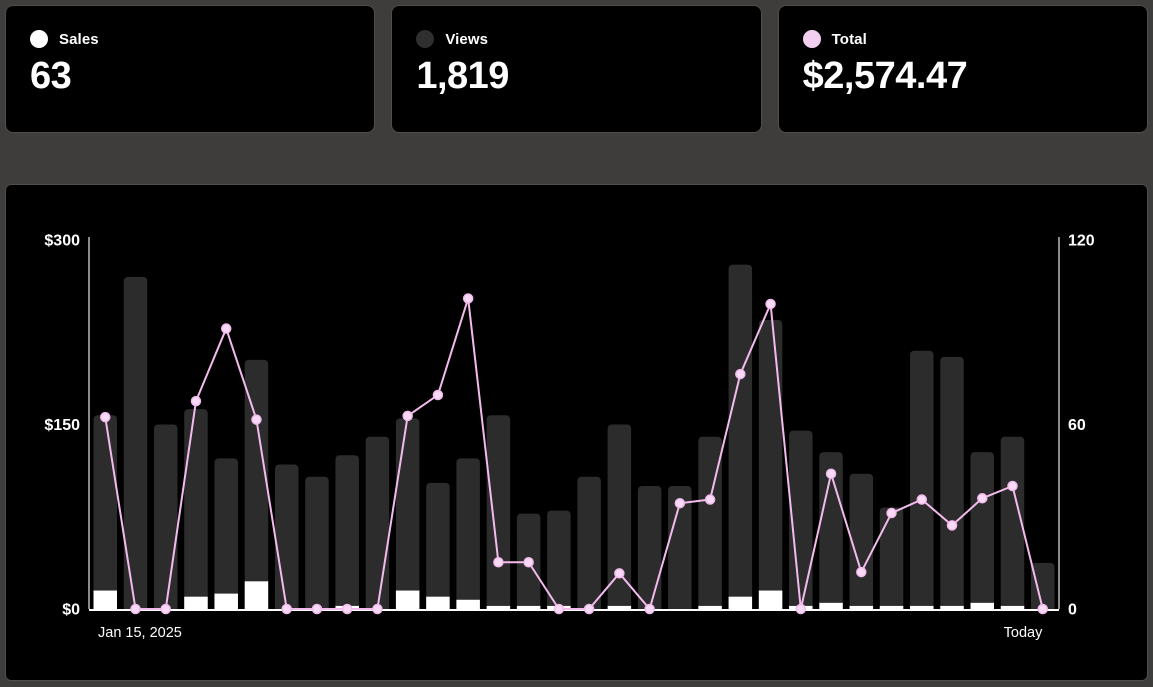 The width and height of the screenshot is (1153, 687). I want to click on right-axis-tick: 60, so click(1077, 425).